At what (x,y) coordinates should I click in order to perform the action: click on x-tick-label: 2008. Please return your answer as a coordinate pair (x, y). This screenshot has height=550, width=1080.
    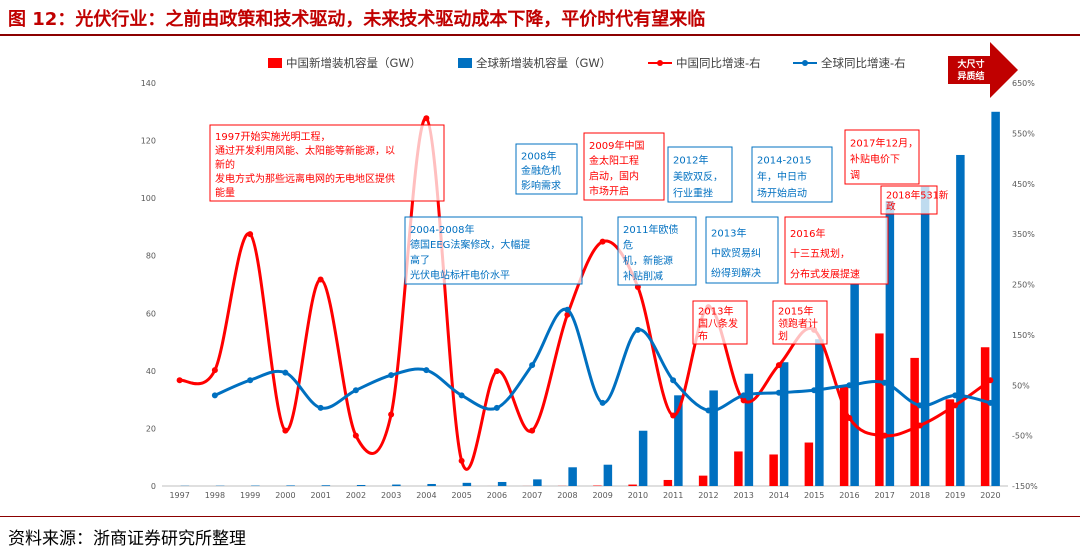
    Looking at the image, I should click on (567, 495).